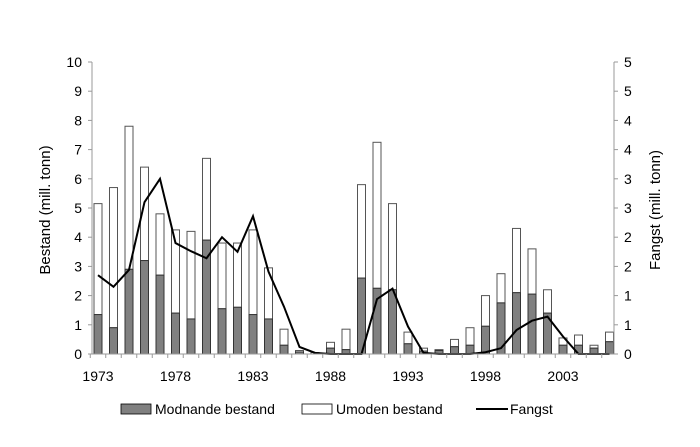 The width and height of the screenshot is (700, 447). I want to click on legend-swatch-immature, so click(317, 409).